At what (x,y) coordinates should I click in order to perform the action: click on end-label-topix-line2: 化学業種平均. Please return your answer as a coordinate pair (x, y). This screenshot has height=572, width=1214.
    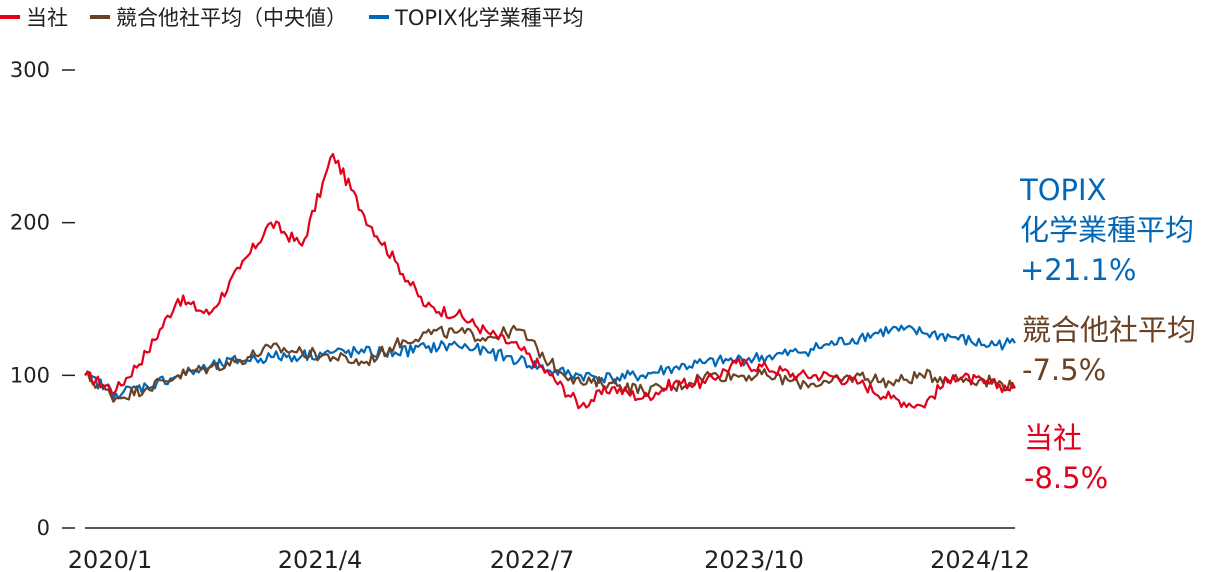
    Looking at the image, I should click on (1107, 230).